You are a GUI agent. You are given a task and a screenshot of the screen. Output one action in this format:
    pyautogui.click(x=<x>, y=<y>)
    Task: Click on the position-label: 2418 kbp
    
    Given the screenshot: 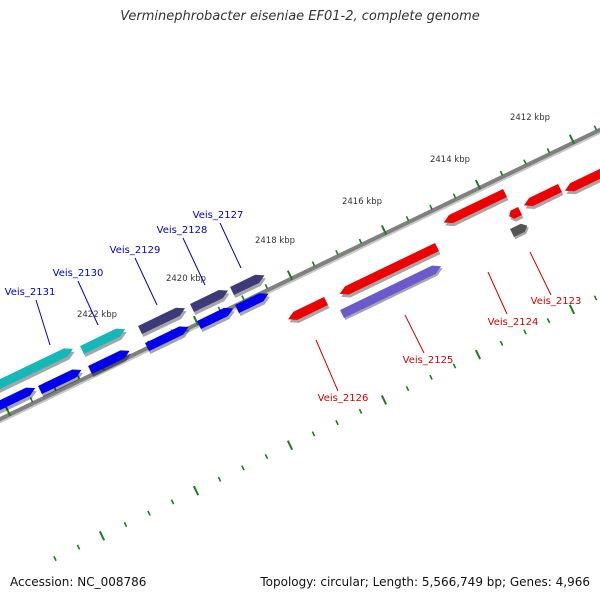 What is the action you would take?
    pyautogui.click(x=275, y=241)
    